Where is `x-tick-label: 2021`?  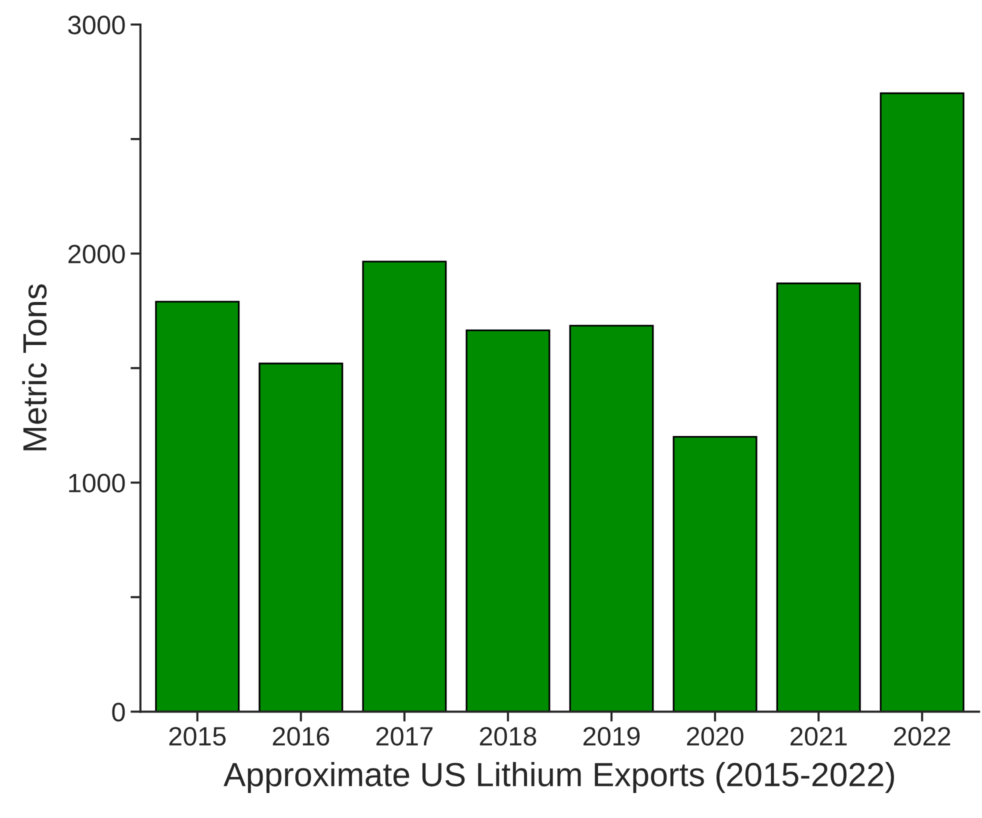 x-tick-label: 2021 is located at coordinates (818, 736).